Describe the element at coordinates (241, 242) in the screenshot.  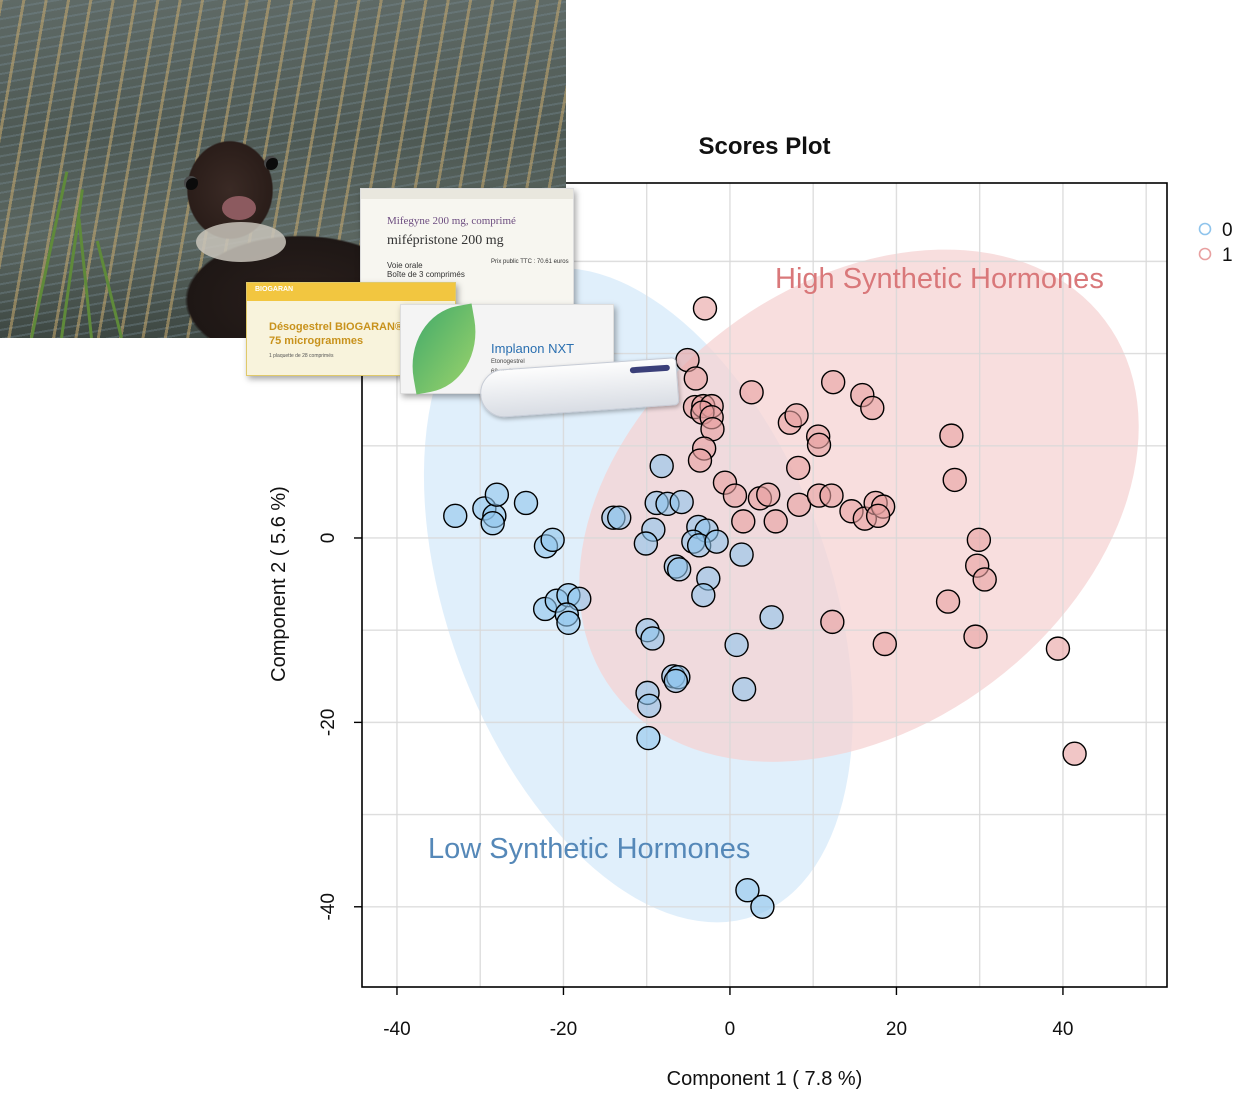
I see `mink-muzzle` at that location.